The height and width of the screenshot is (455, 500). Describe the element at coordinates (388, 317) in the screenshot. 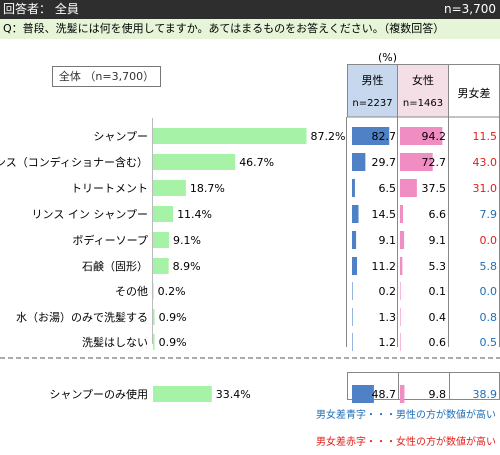

I see `male-value-label: 1.3` at that location.